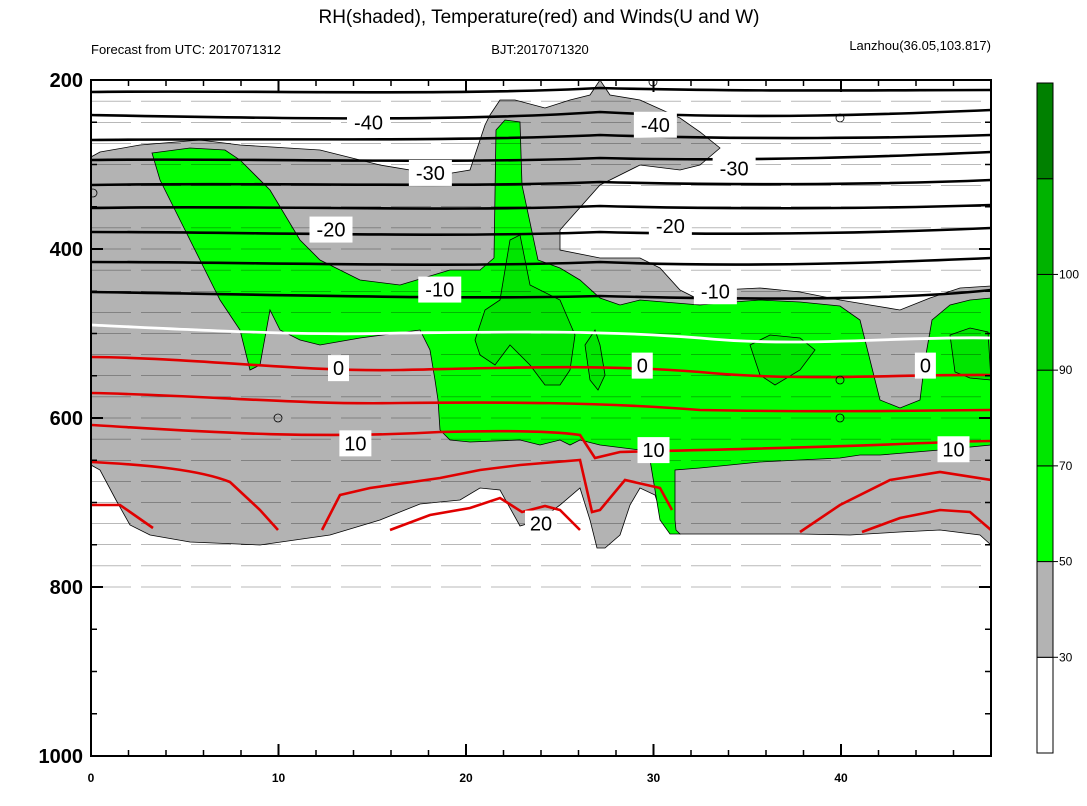  What do you see at coordinates (61, 757) in the screenshot?
I see `y-tick-label: 1000` at bounding box center [61, 757].